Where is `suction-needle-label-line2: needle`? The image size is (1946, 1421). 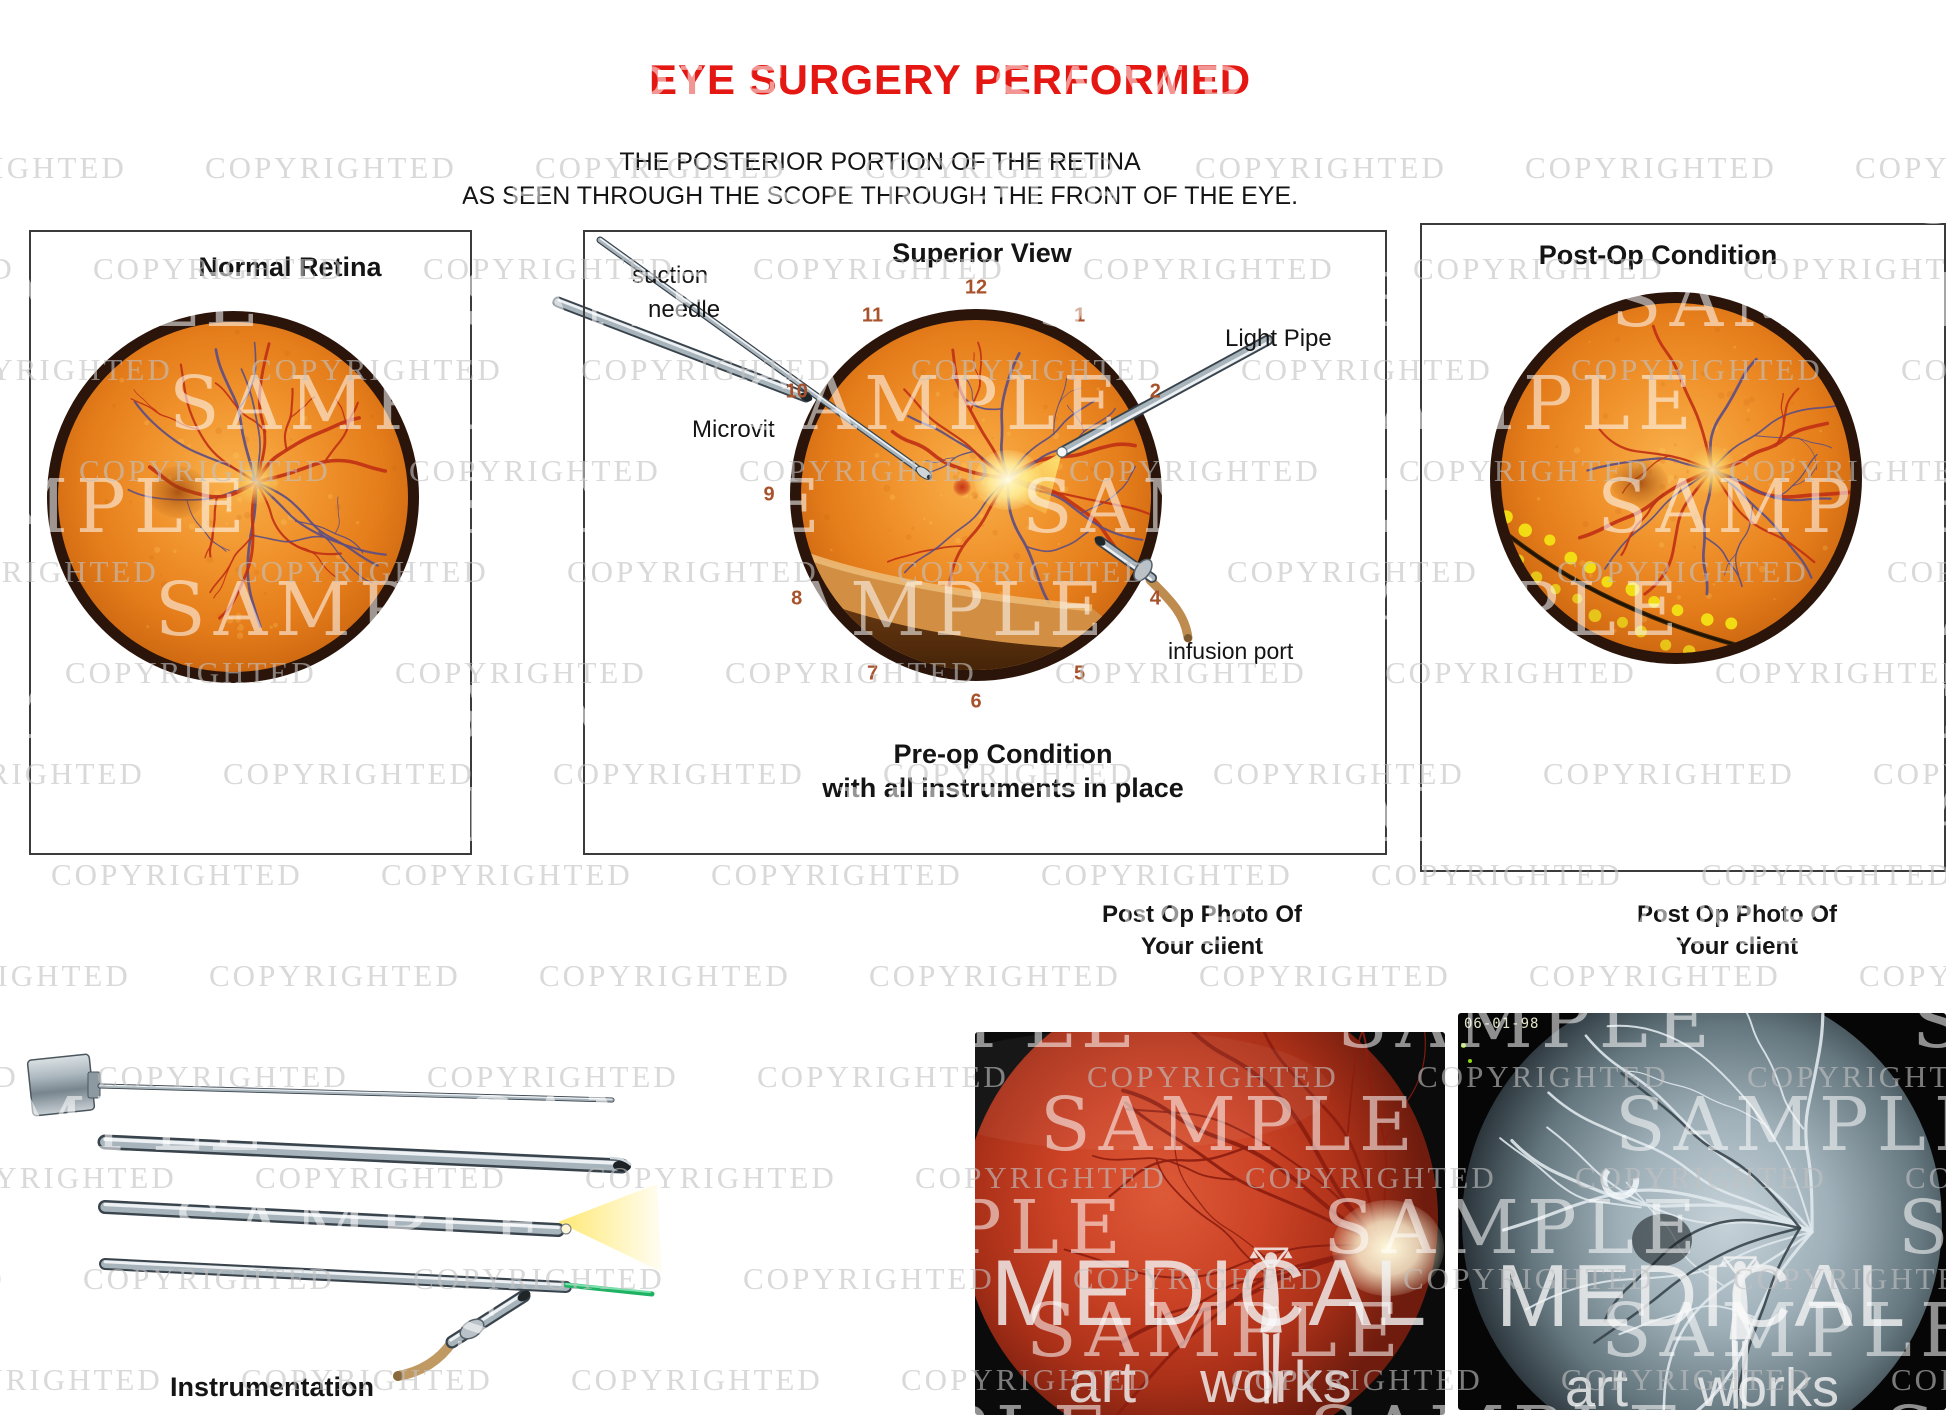
suction-needle-label-line2: needle is located at coordinates (684, 309).